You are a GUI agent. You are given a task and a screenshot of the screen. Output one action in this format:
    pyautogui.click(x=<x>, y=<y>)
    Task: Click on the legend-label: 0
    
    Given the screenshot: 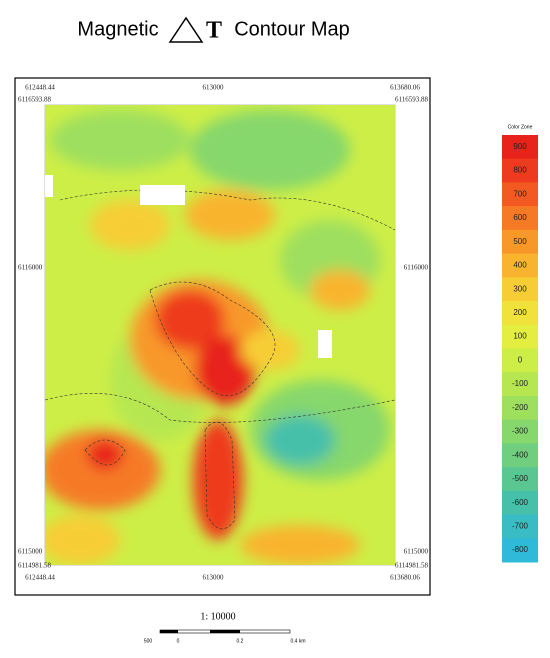 What is the action you would take?
    pyautogui.click(x=520, y=359)
    